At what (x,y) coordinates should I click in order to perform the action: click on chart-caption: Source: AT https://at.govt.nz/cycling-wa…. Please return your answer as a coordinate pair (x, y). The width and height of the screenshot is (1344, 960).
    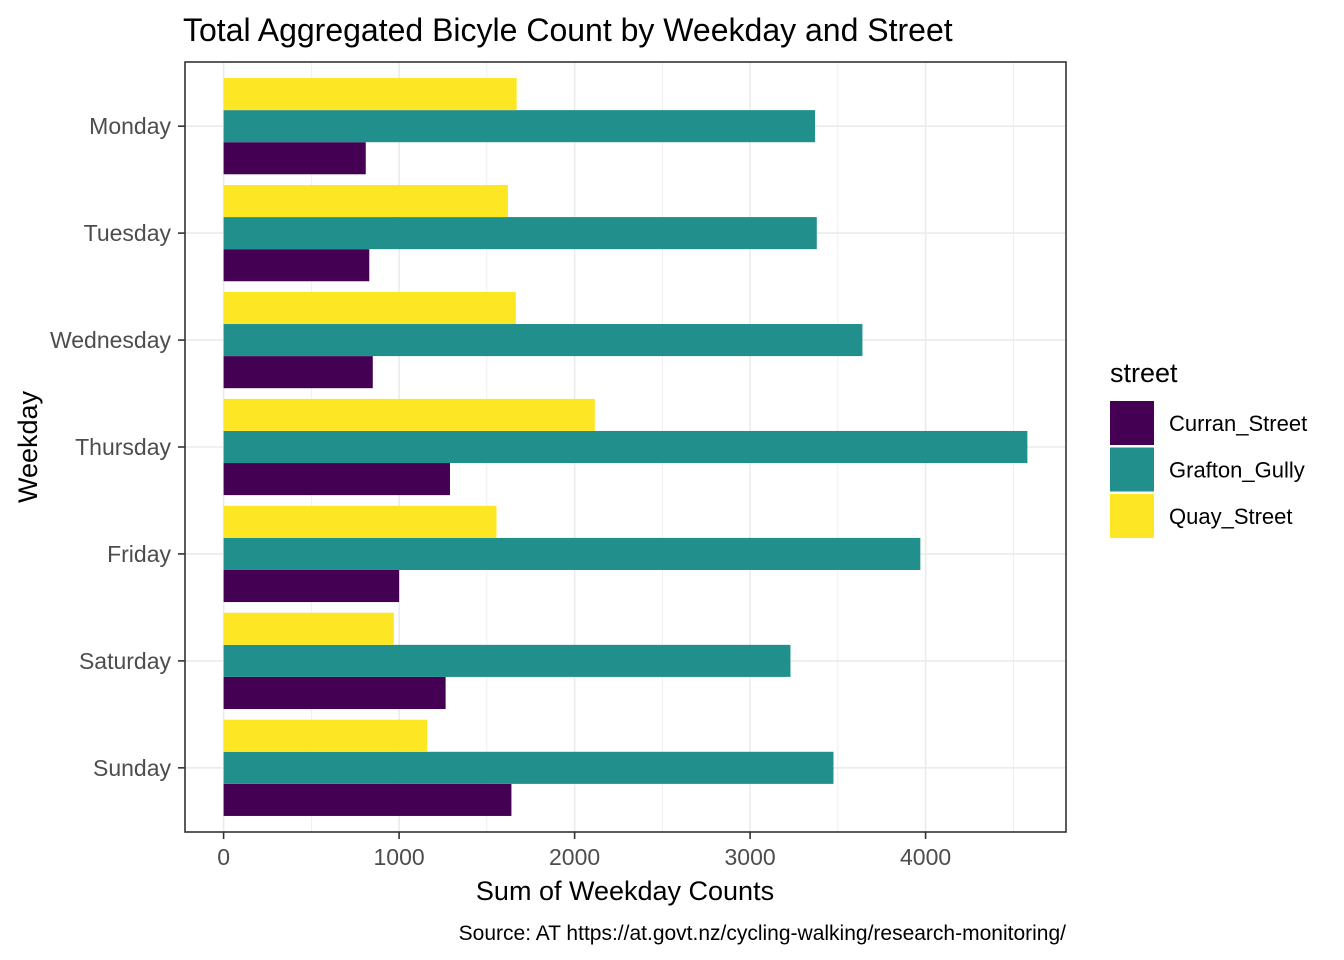
    Looking at the image, I should click on (762, 933).